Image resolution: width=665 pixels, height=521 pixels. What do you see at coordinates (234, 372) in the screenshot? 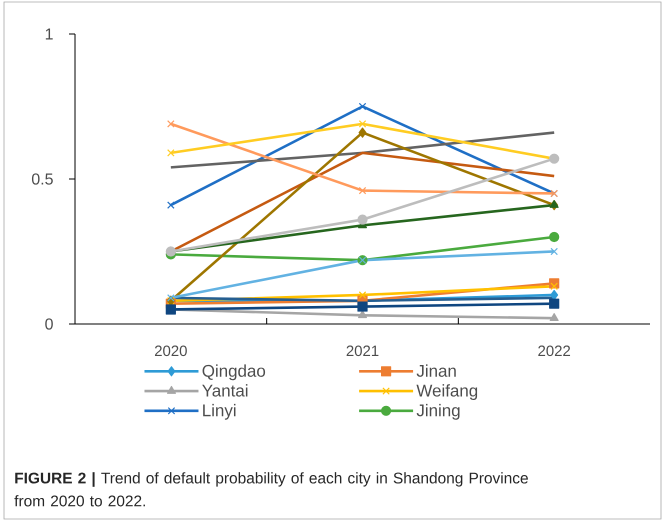
I see `legend-label: Qingdao` at bounding box center [234, 372].